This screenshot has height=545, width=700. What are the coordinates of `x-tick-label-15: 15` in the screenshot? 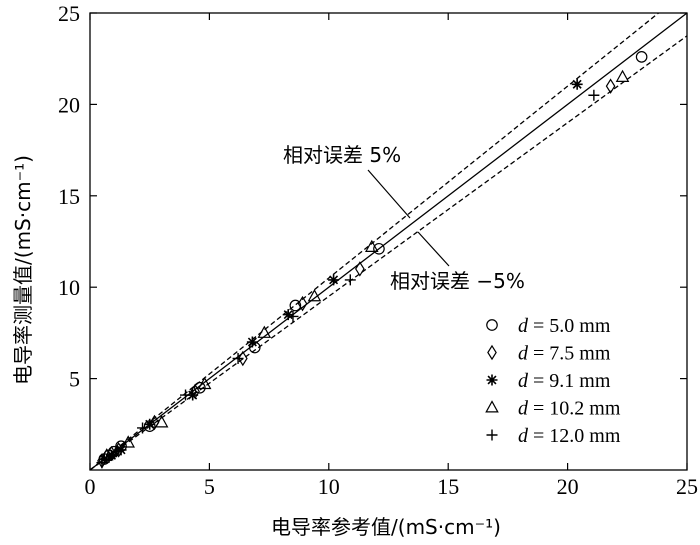 It's located at (448, 486).